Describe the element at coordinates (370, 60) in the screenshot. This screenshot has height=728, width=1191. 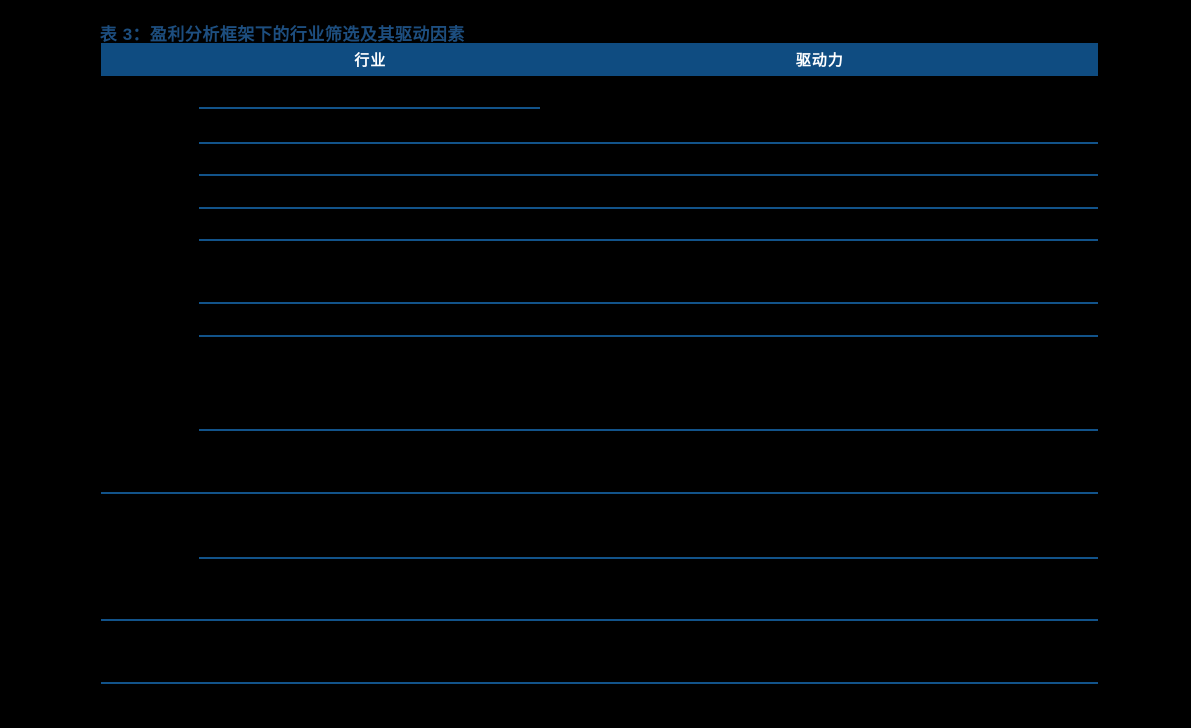
I see `header-cell-industry: 行业` at that location.